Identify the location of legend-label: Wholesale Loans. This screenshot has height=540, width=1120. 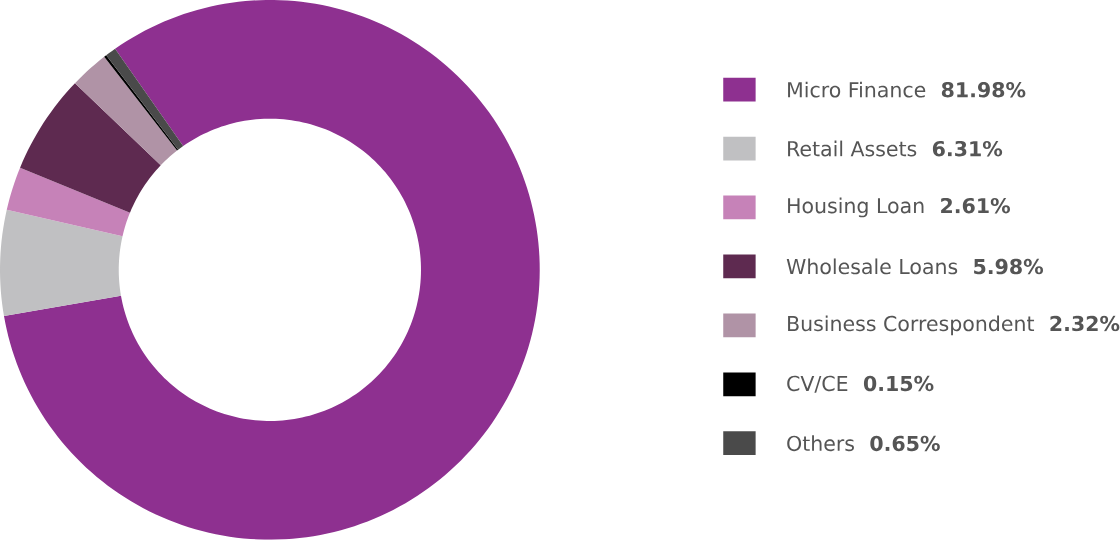
(872, 266).